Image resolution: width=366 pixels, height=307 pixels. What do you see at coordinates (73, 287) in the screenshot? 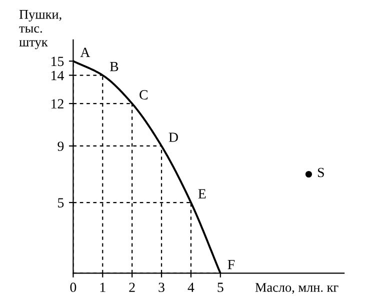
I see `x-tick-label: 0` at bounding box center [73, 287].